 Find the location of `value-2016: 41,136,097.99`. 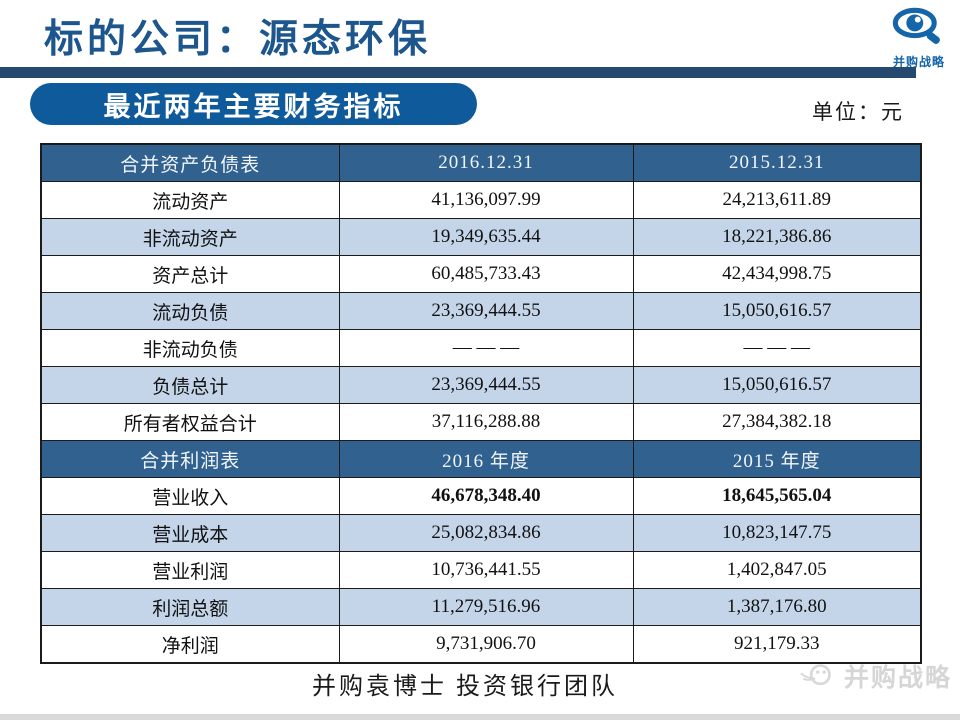

value-2016: 41,136,097.99 is located at coordinates (486, 200).